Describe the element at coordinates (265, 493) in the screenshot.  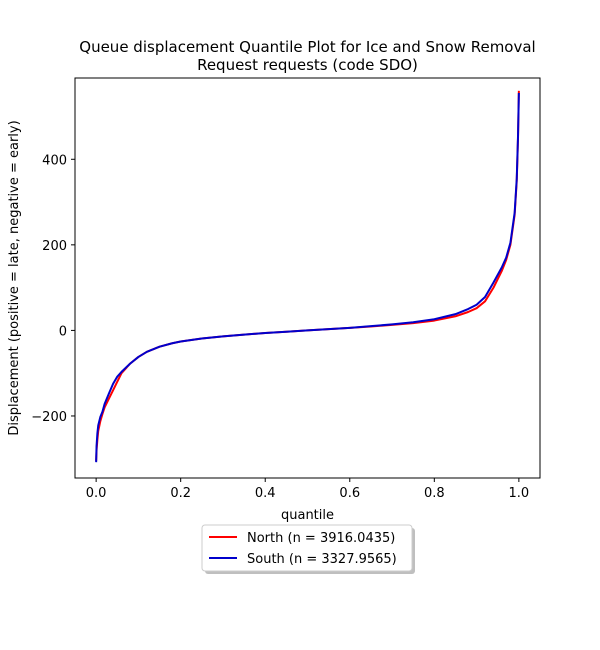
I see `x-tick-label: 0.4` at that location.